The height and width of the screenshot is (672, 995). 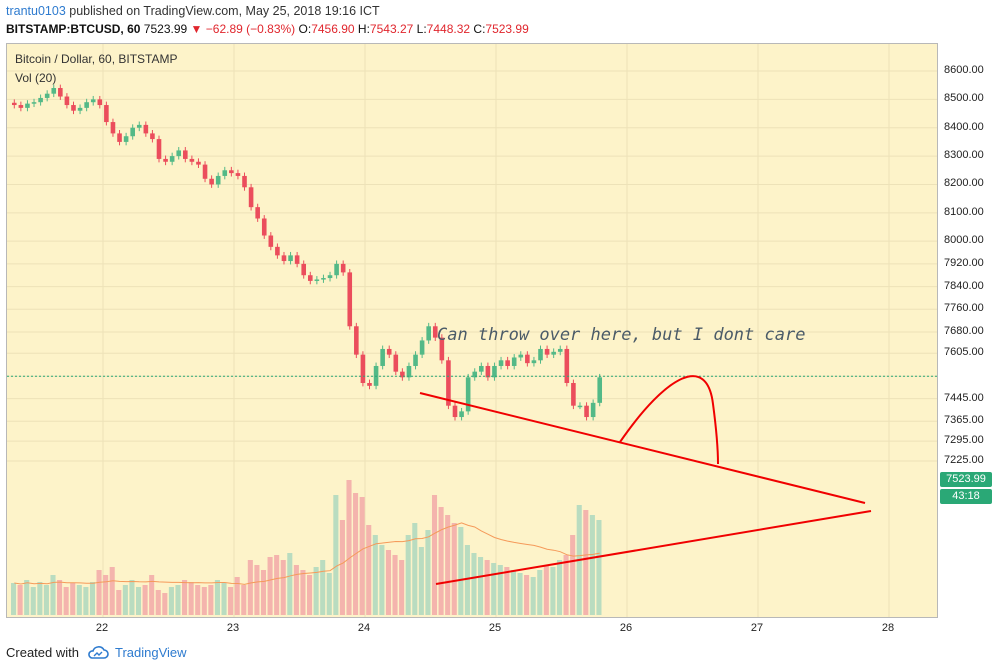 I want to click on footer: Created with TradingView, so click(x=96, y=652).